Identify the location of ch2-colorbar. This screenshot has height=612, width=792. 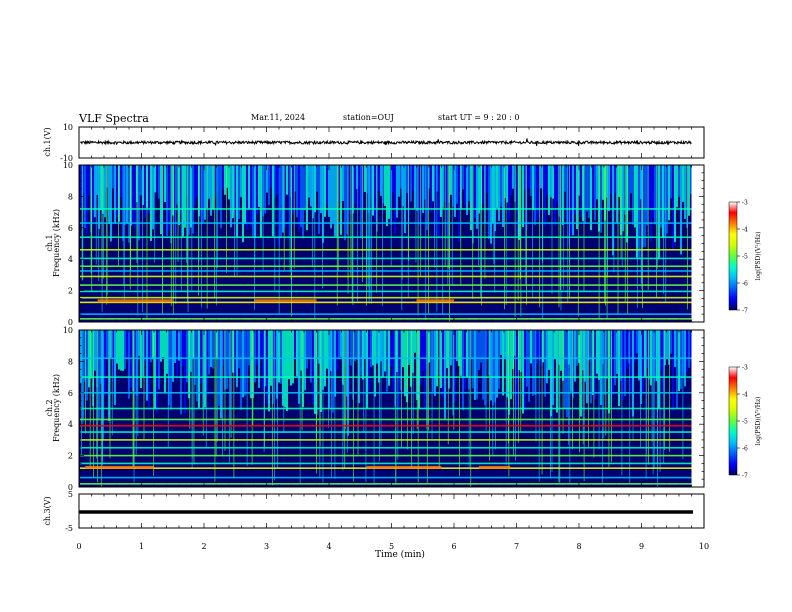
(733, 421).